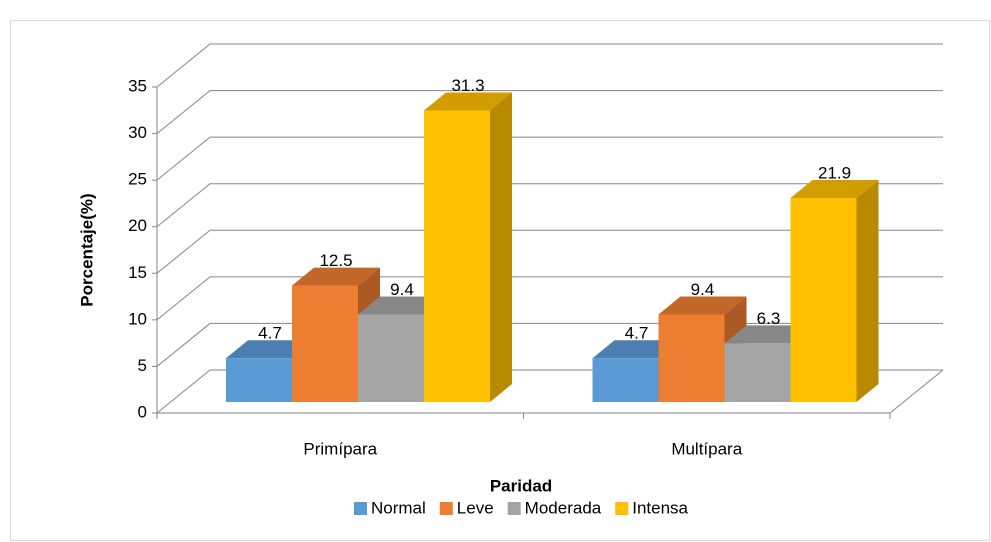 The width and height of the screenshot is (991, 542). Describe the element at coordinates (706, 448) in the screenshot. I see `x-tick-label: Multípara` at that location.